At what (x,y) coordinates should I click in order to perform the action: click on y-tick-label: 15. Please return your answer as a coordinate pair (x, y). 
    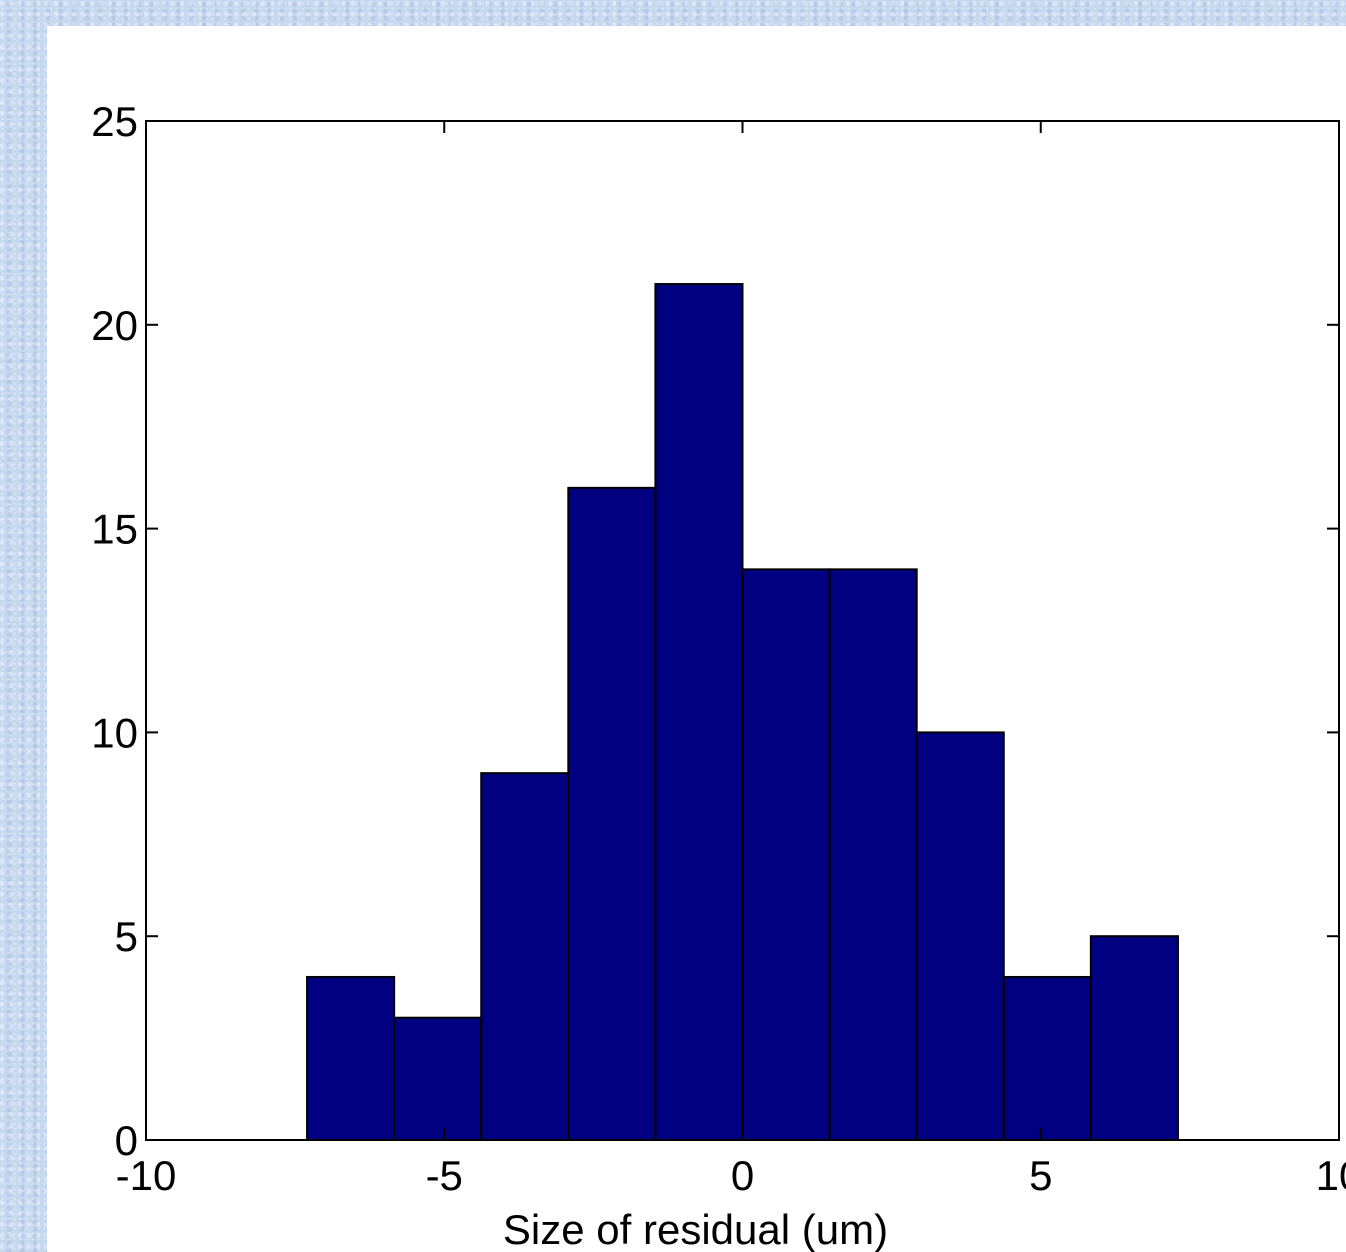
    Looking at the image, I should click on (114, 529).